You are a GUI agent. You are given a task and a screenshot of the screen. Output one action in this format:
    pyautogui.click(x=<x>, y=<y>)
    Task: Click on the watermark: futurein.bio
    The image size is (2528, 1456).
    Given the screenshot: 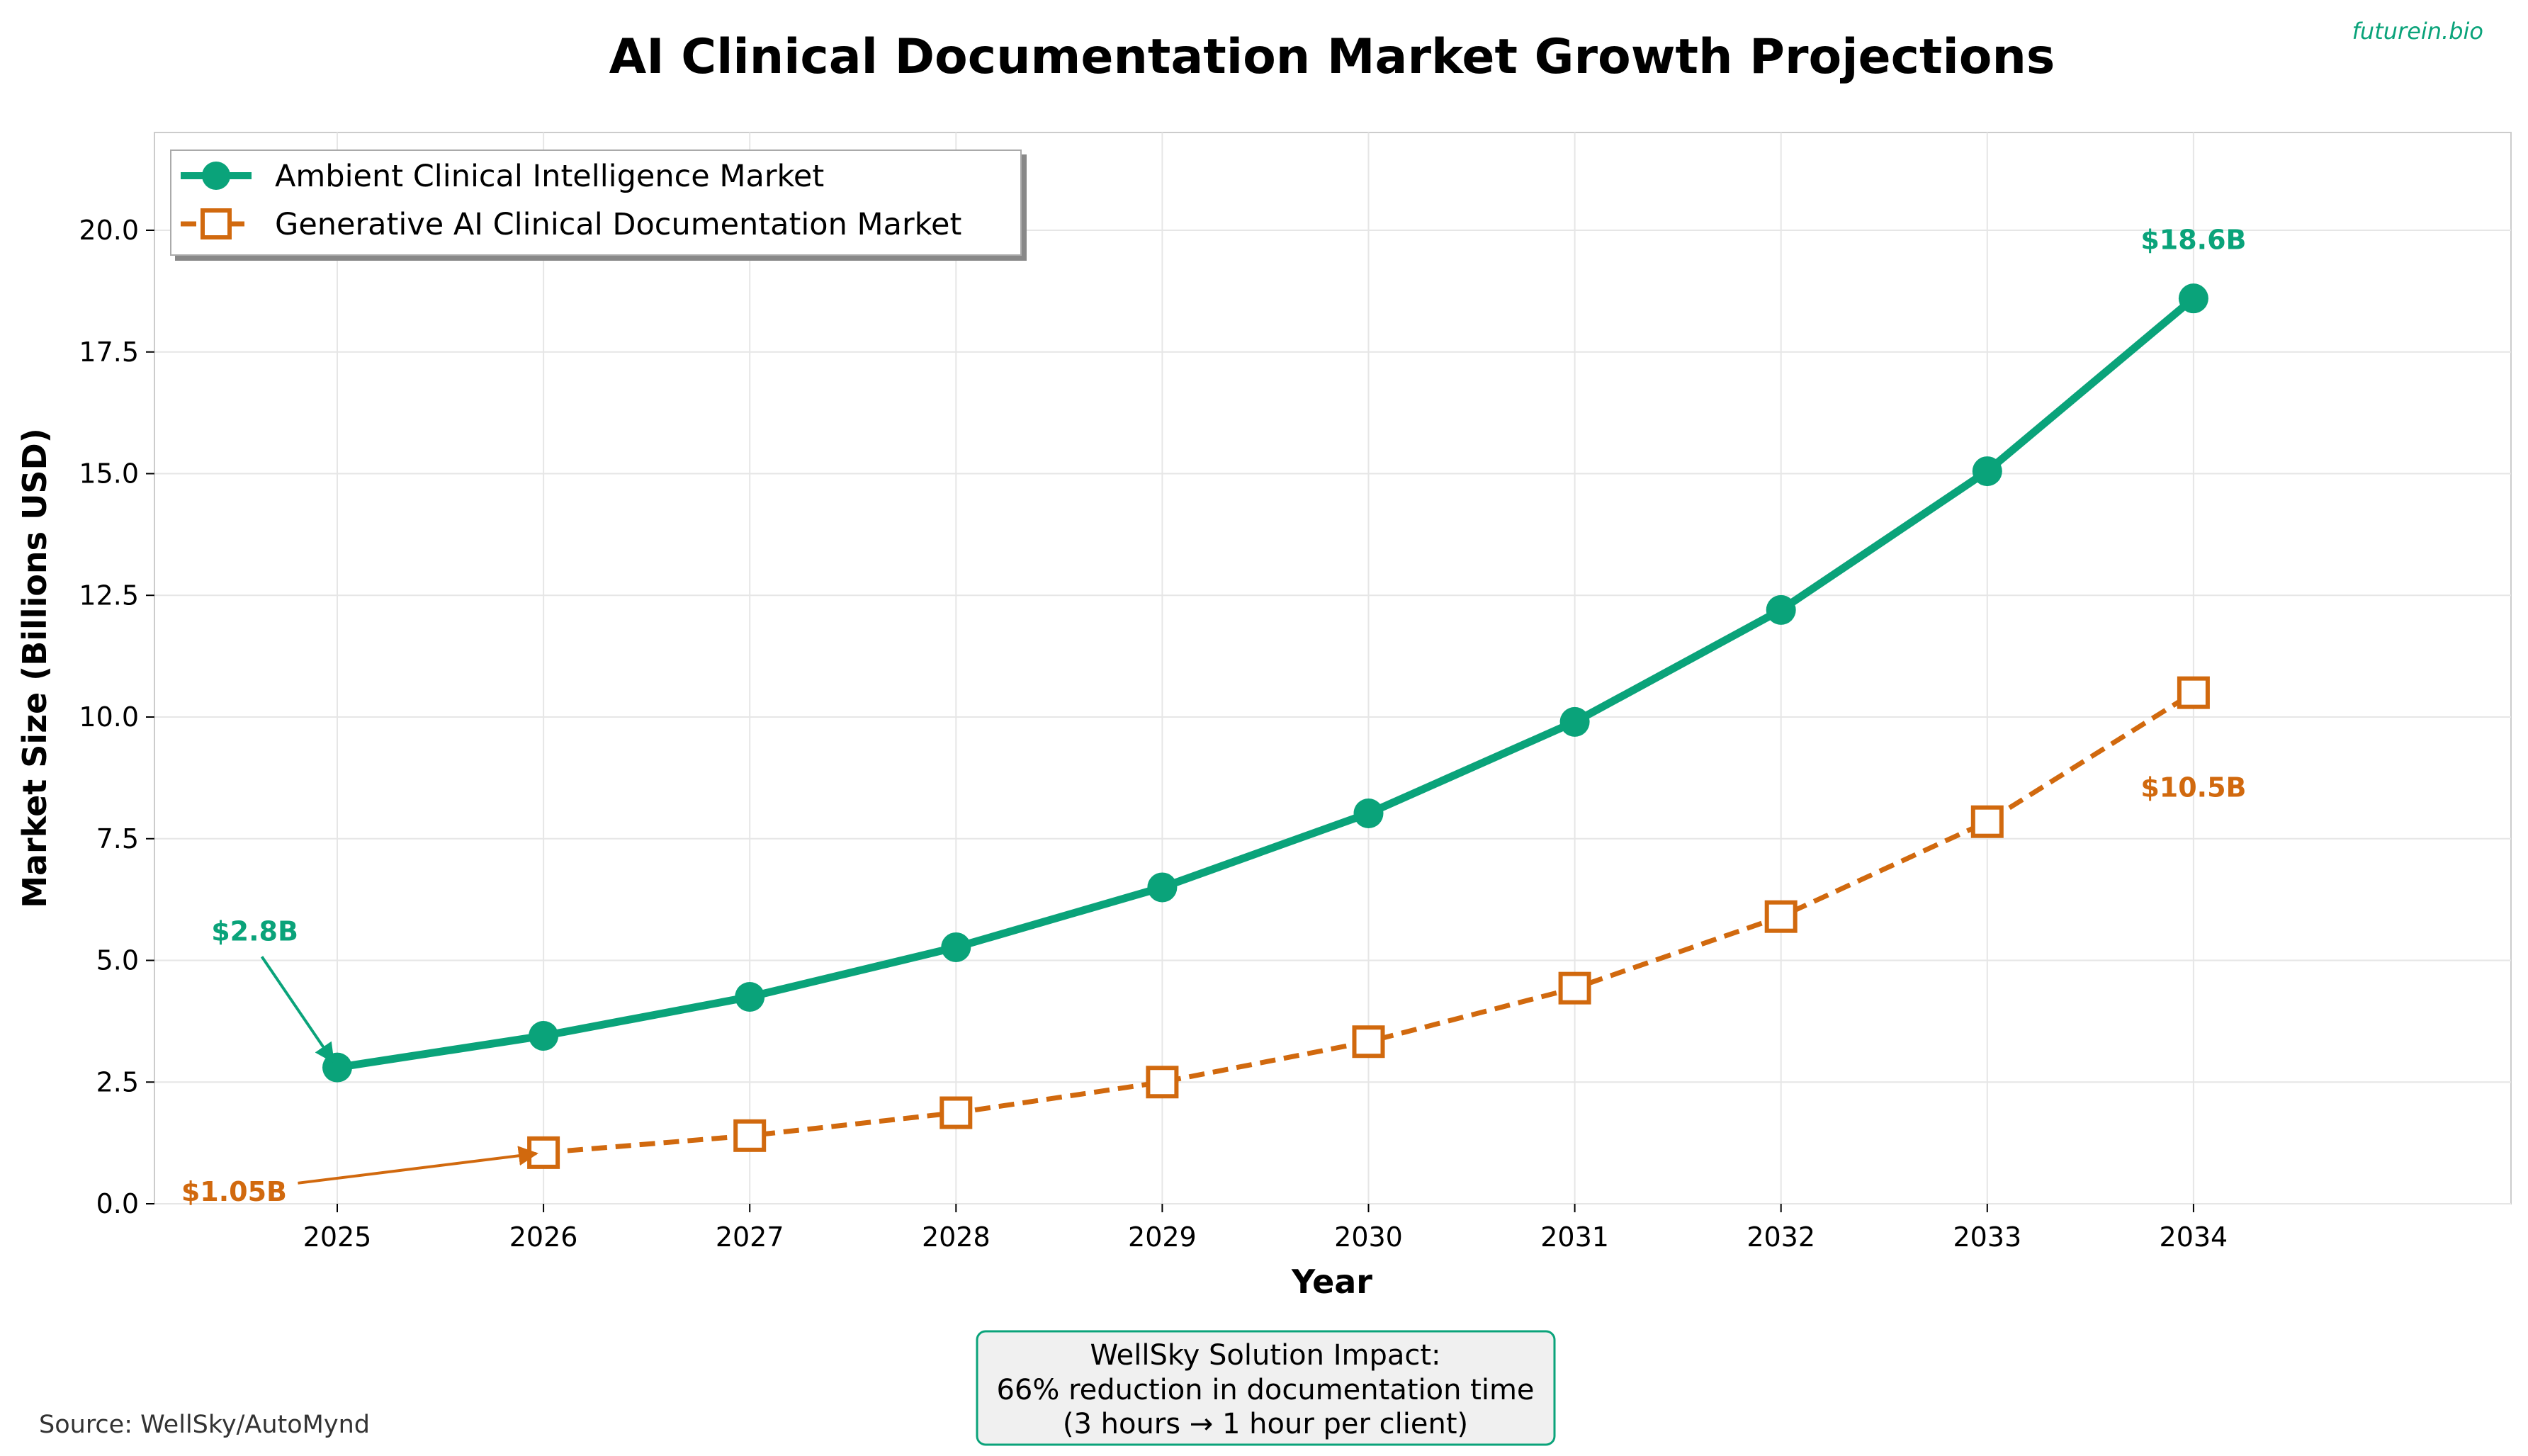 What is the action you would take?
    pyautogui.click(x=2417, y=32)
    